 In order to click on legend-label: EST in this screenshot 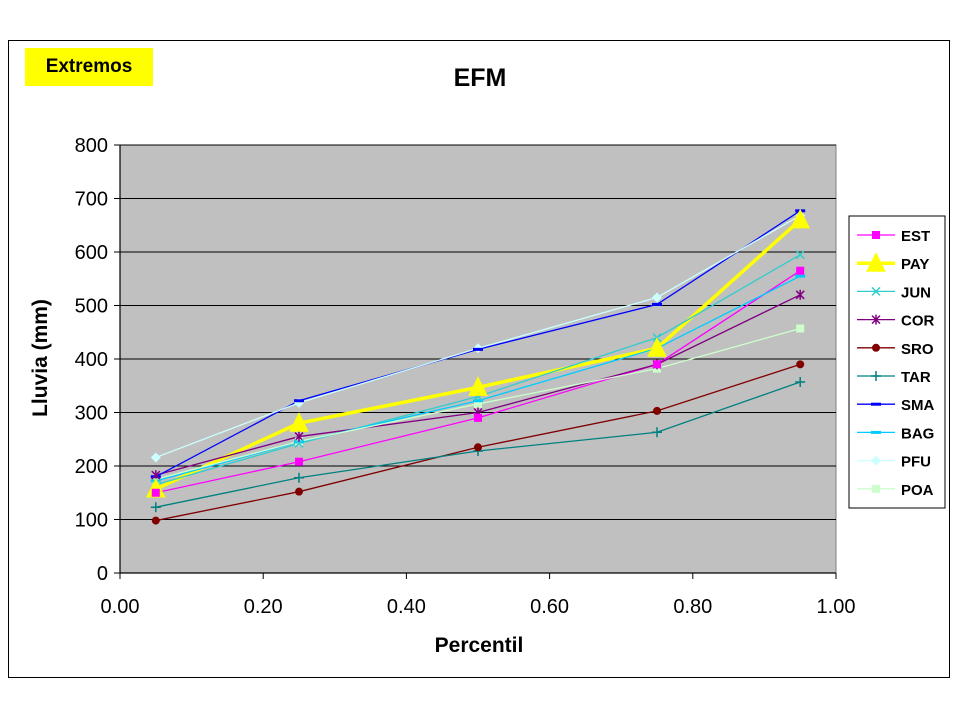, I will do `click(915, 236)`.